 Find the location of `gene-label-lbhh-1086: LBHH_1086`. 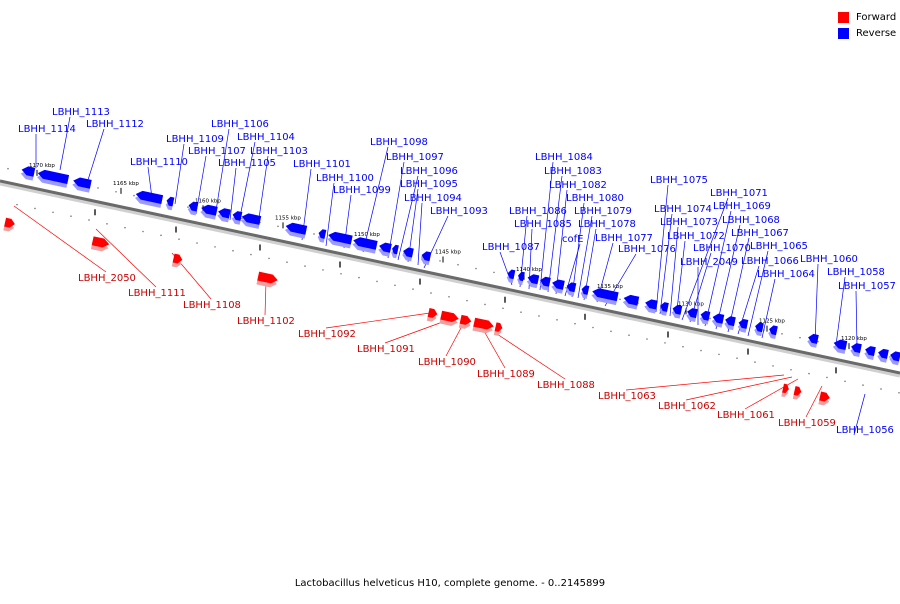

gene-label-lbhh-1086: LBHH_1086 is located at coordinates (538, 211).